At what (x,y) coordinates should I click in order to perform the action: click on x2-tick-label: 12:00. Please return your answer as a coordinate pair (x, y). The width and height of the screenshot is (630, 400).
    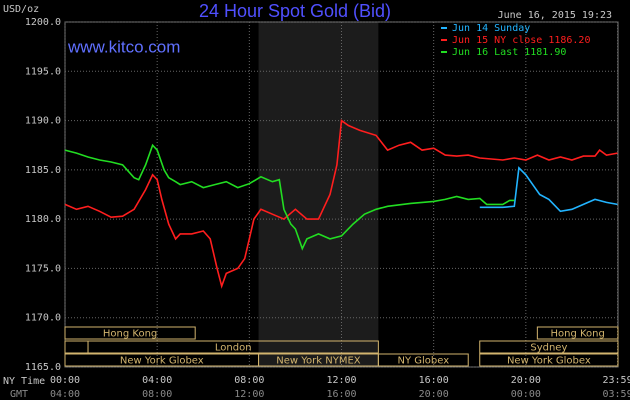
    Looking at the image, I should click on (249, 394).